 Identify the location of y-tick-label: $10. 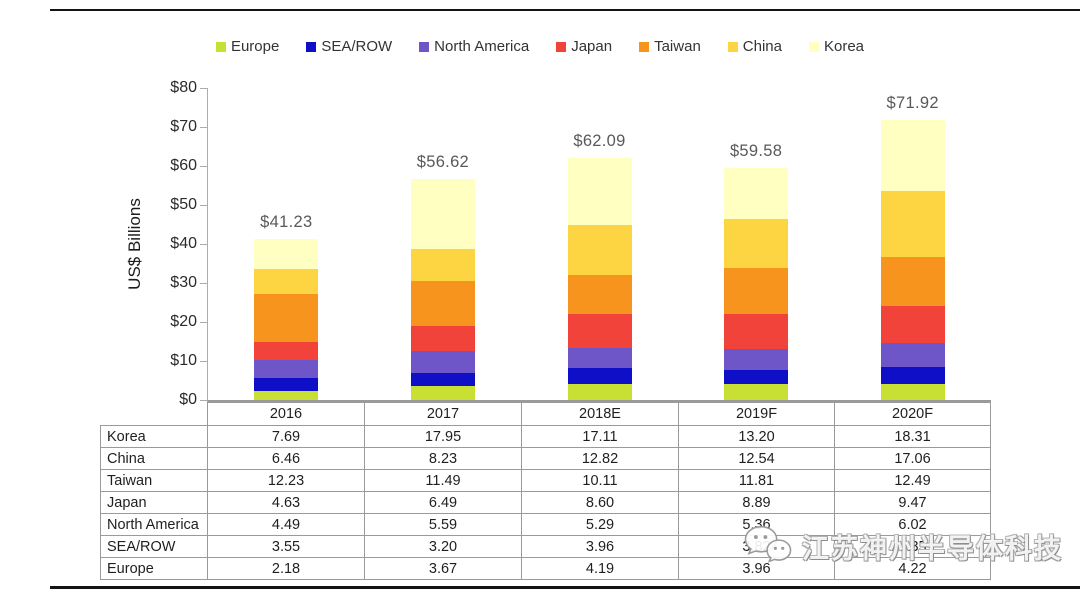
(183, 360).